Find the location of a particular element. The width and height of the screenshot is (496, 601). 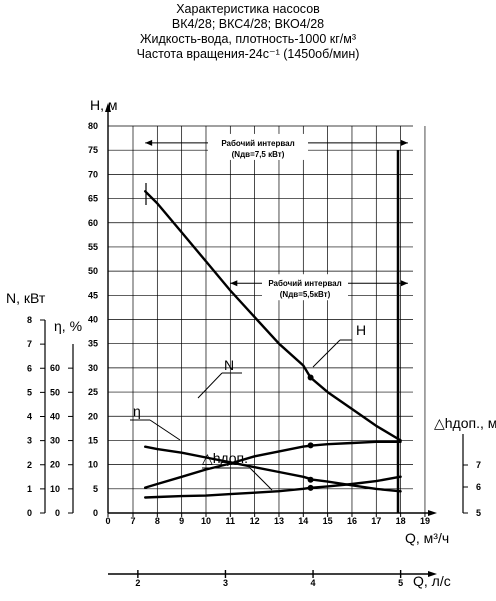

h-axis-arrow is located at coordinates (108, 107).